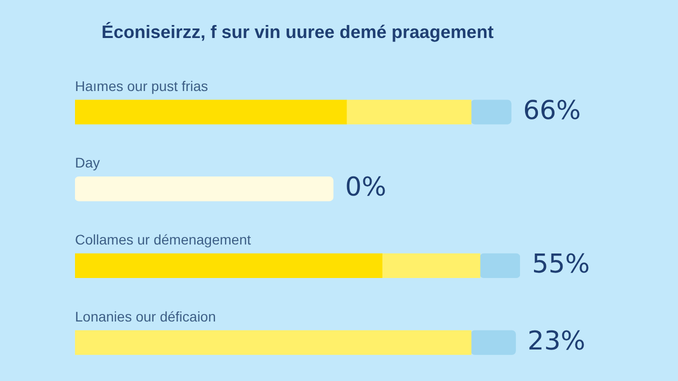 The height and width of the screenshot is (381, 678). I want to click on y-tick-label: Lonanies our déficaion, so click(145, 316).